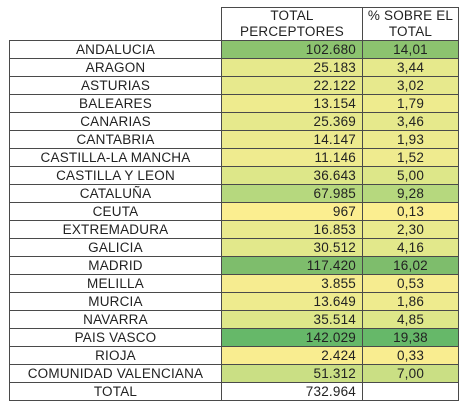 The width and height of the screenshot is (476, 416). What do you see at coordinates (410, 247) in the screenshot?
I see `pct-cell: 4,16` at bounding box center [410, 247].